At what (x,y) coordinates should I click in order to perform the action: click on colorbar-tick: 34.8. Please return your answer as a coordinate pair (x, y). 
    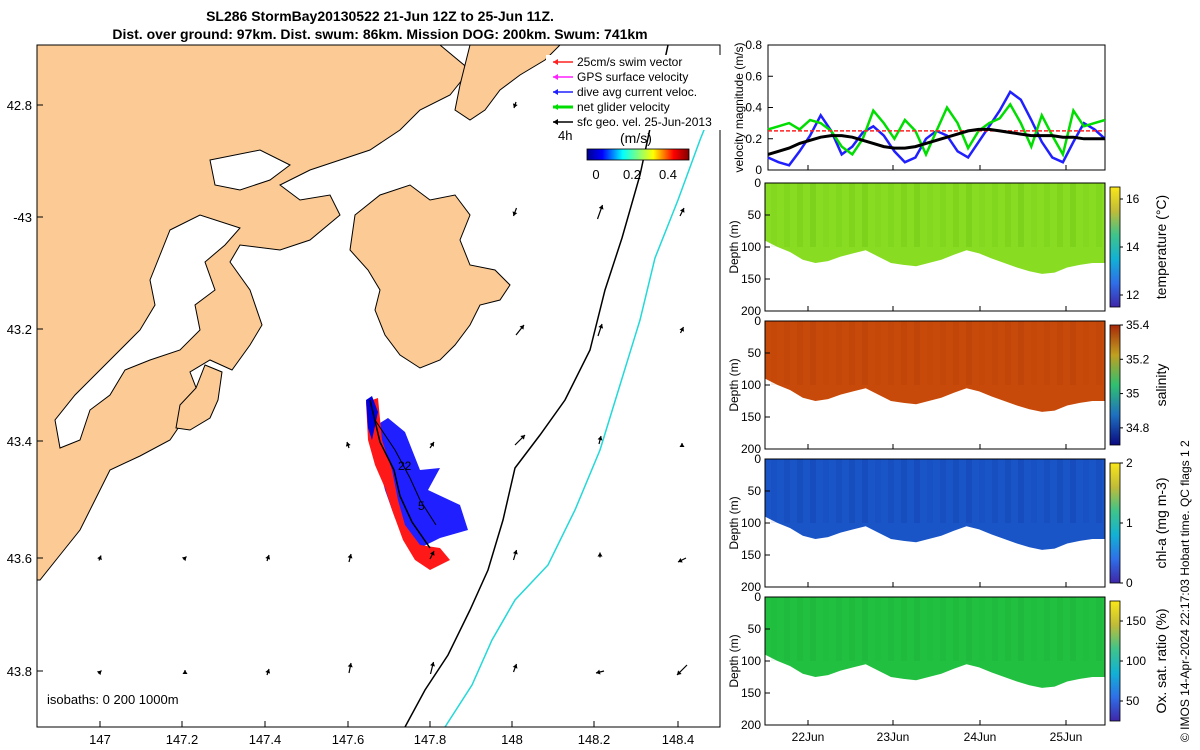
    Looking at the image, I should click on (1138, 428).